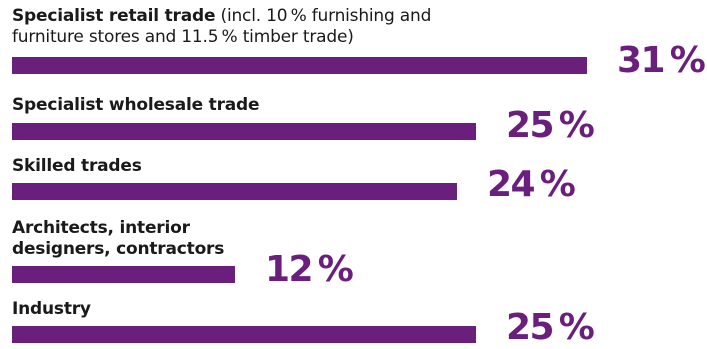  Describe the element at coordinates (661, 60) in the screenshot. I see `value-label-specialist-retail-trade: 31 %` at that location.